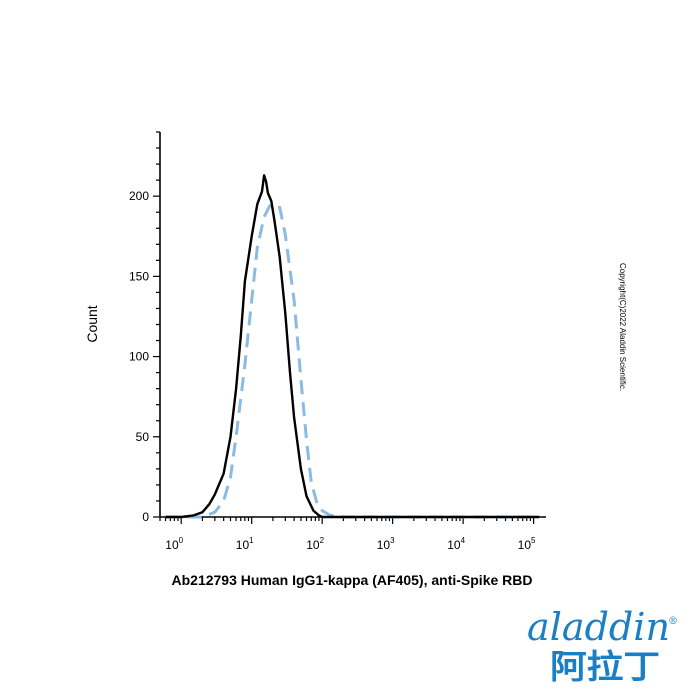 Image resolution: width=700 pixels, height=700 pixels. What do you see at coordinates (605, 666) in the screenshot?
I see `brand-chinese-name: 阿拉丁` at bounding box center [605, 666].